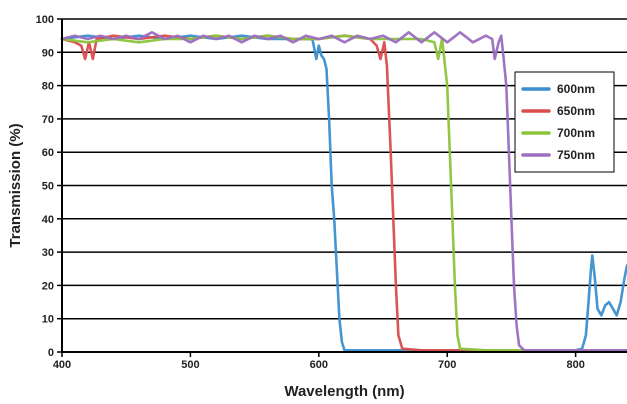 The height and width of the screenshot is (404, 627). What do you see at coordinates (62, 365) in the screenshot?
I see `x-tick-label-400: 400` at bounding box center [62, 365].